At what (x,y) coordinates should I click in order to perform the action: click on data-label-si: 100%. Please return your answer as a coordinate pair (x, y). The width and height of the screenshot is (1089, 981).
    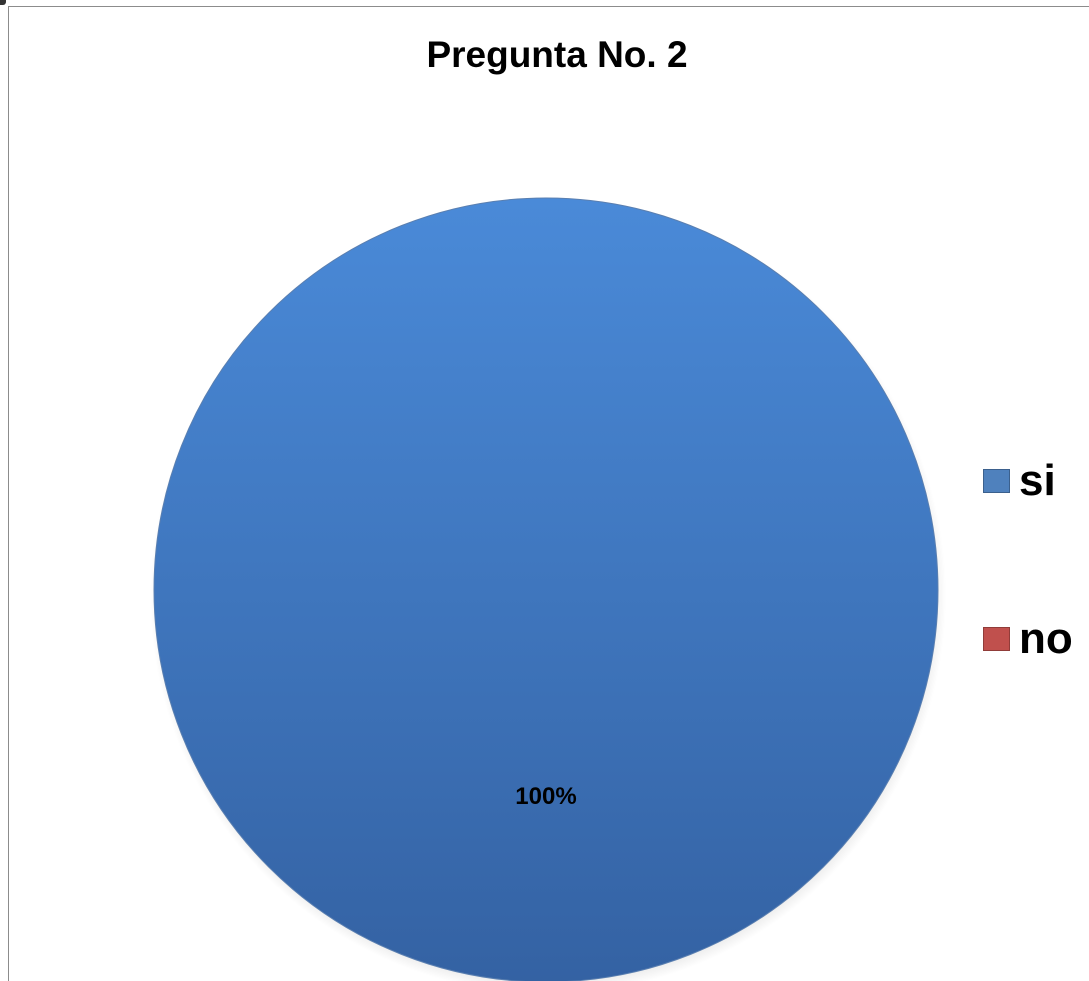
    Looking at the image, I should click on (545, 796).